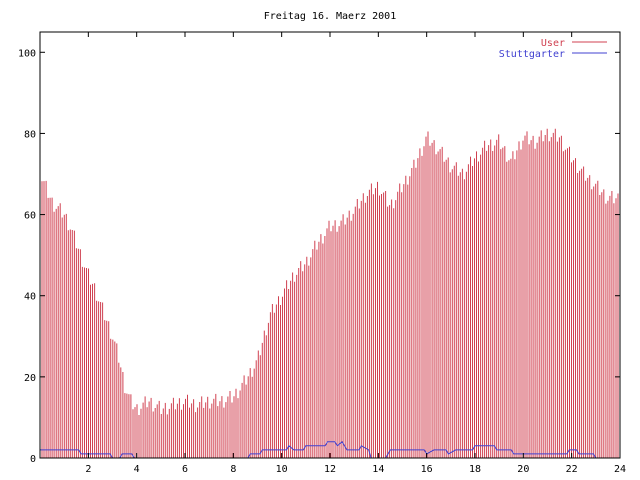  What do you see at coordinates (532, 54) in the screenshot?
I see `legend-label-stuttgarter: Stuttgarter` at bounding box center [532, 54].